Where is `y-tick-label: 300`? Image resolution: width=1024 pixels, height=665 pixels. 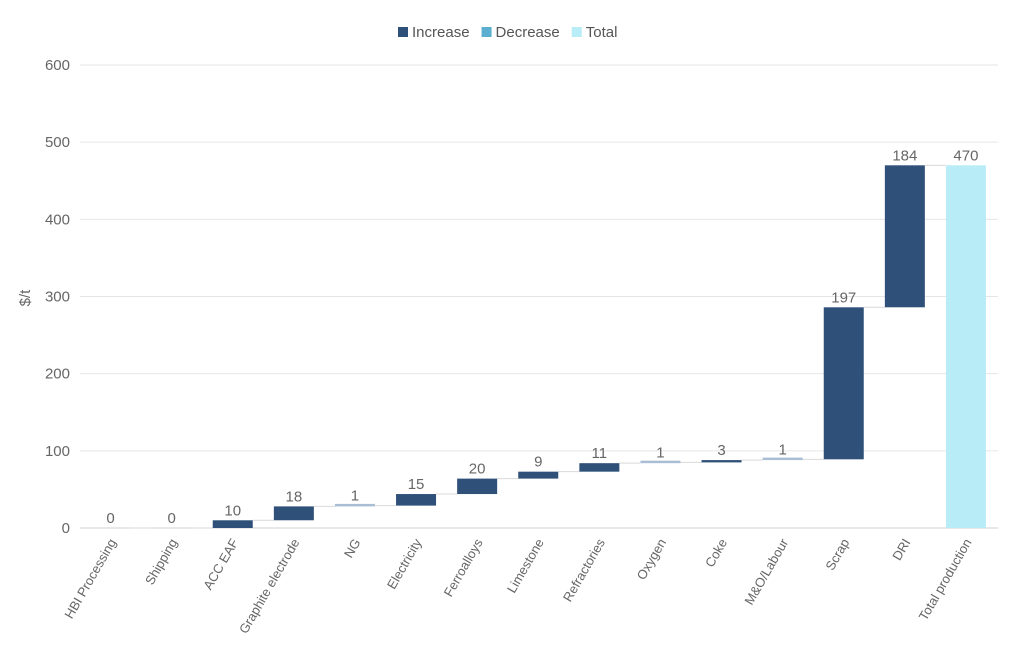 y-tick-label: 300 is located at coordinates (57, 297).